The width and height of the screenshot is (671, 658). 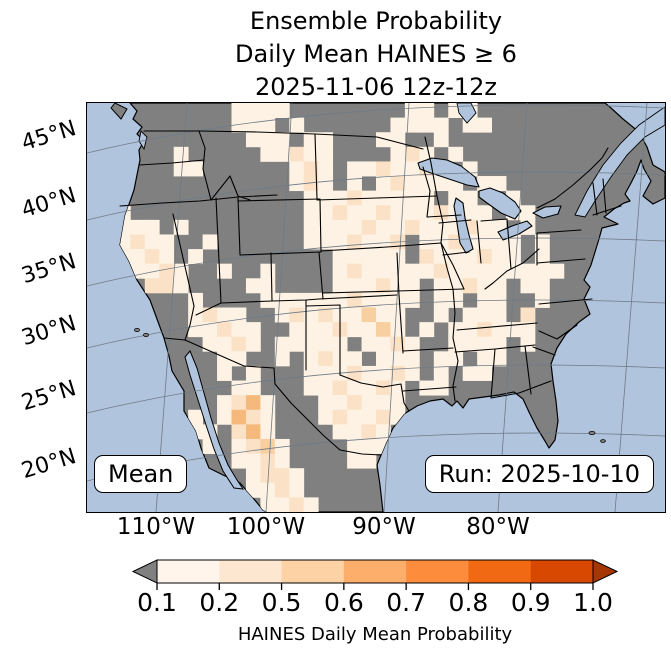 What do you see at coordinates (272, 396) in the screenshot?
I see `us-mexico-border` at bounding box center [272, 396].